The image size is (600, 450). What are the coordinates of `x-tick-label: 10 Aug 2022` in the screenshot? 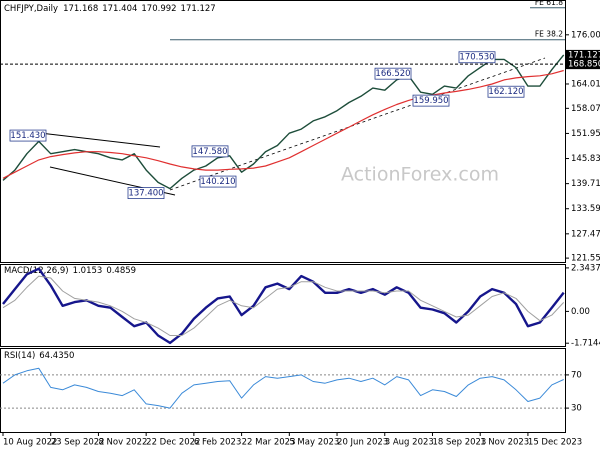 It's located at (30, 443).